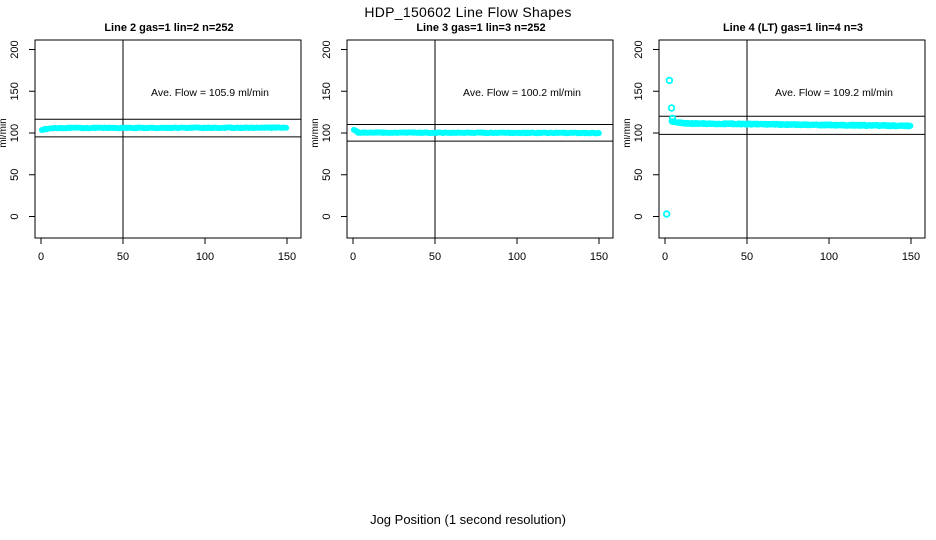  I want to click on ave-flow-annotation: Ave. Flow = 105.9 ml/min, so click(210, 93).